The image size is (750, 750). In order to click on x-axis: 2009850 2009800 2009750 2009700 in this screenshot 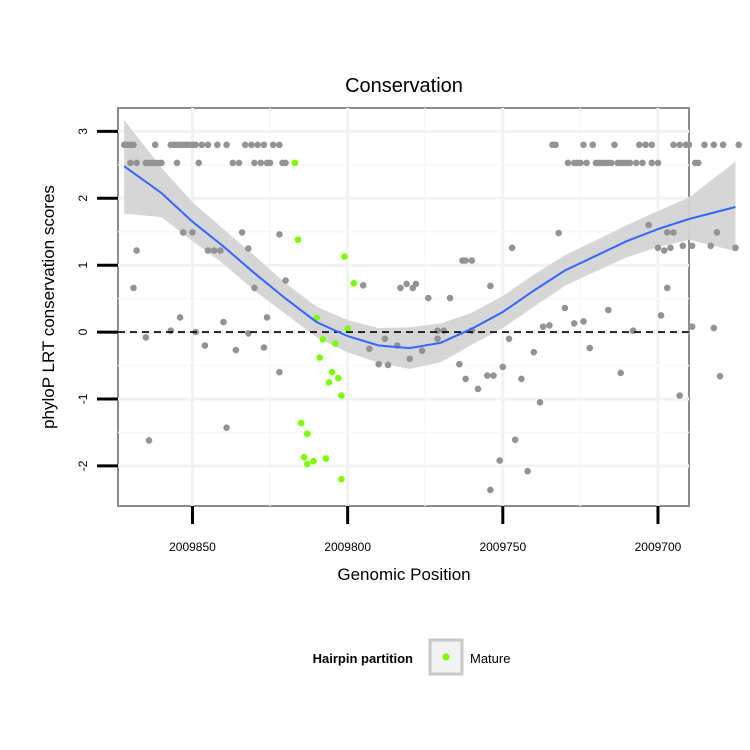, I will do `click(425, 530)`.